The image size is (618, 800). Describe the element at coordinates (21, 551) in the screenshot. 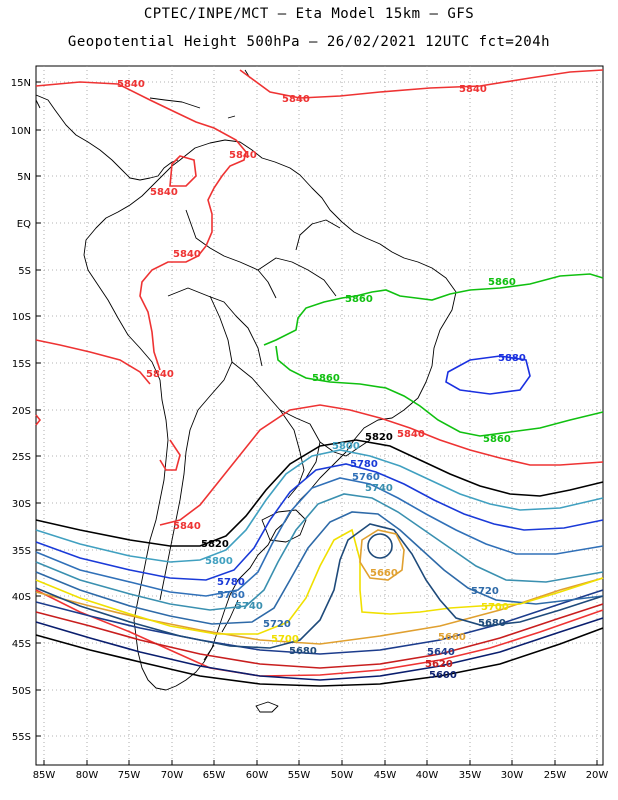

I see `lat-label: 35S` at that location.